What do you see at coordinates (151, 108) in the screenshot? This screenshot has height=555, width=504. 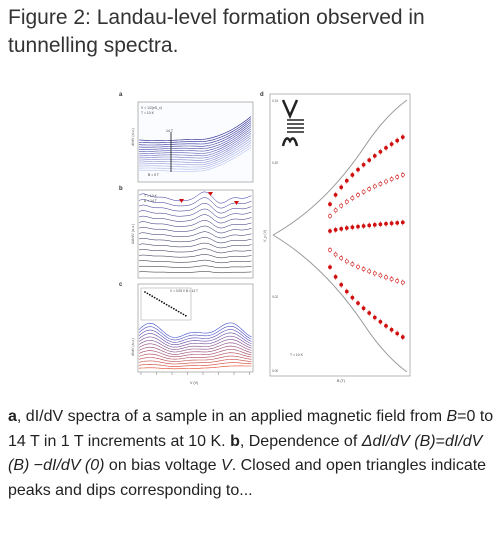 I see `panel-a-annotation-top: V = 1/2(eS_v)` at bounding box center [151, 108].